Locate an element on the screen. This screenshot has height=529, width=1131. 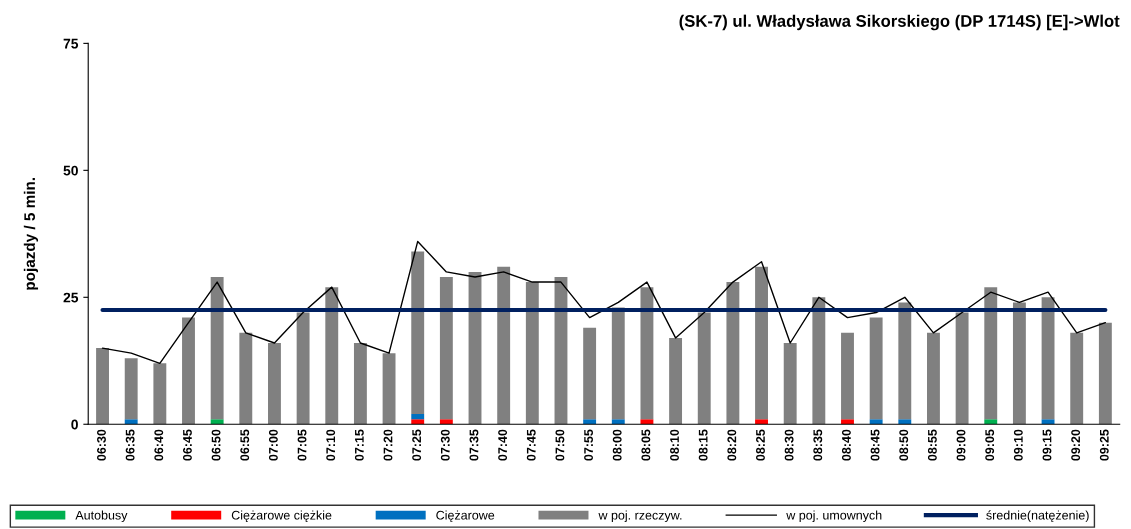
x-tick-label: 08:20 is located at coordinates (732, 445).